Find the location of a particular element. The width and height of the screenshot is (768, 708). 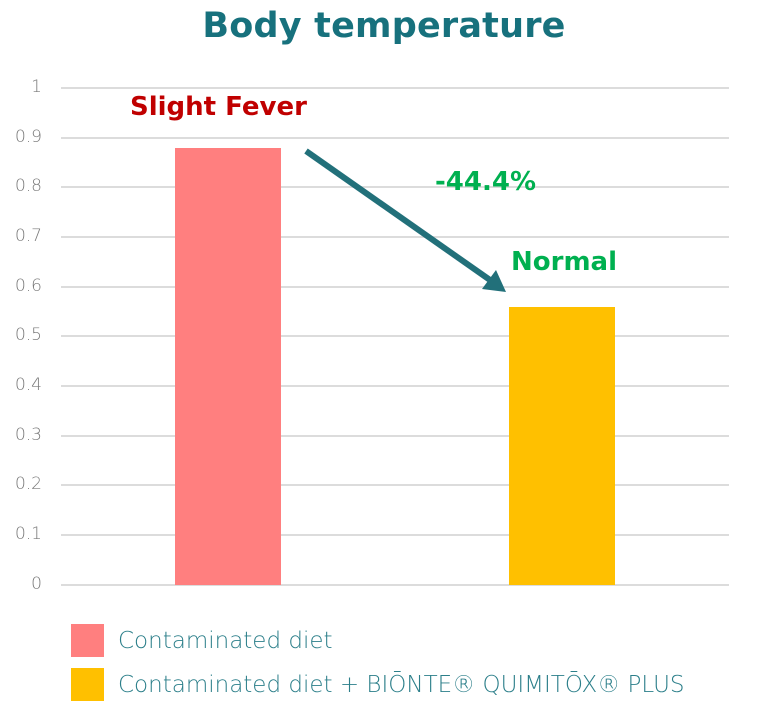

y-tick: 1 is located at coordinates (36, 87).